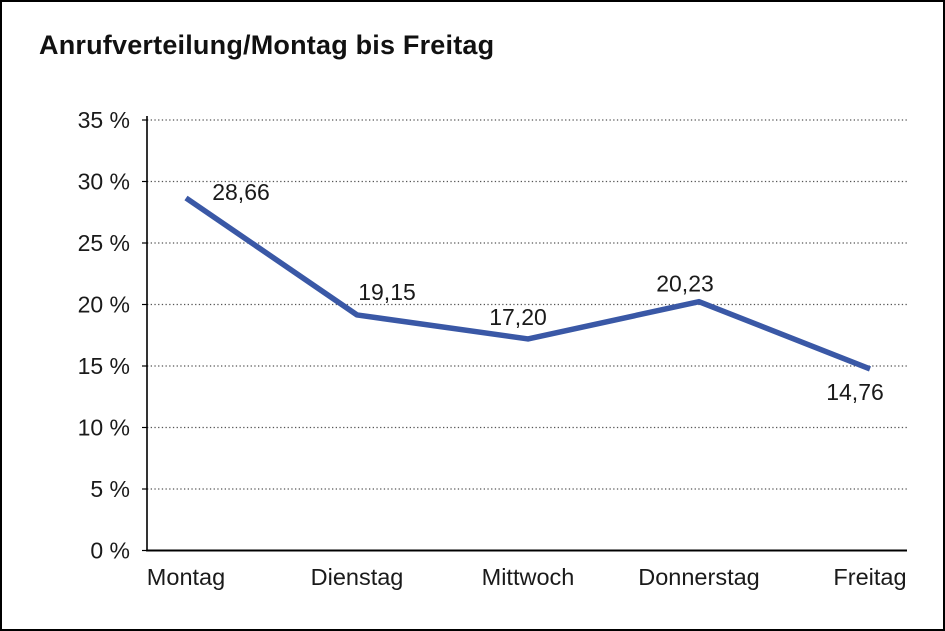  Describe the element at coordinates (855, 392) in the screenshot. I see `data-point-label: 14,76` at that location.